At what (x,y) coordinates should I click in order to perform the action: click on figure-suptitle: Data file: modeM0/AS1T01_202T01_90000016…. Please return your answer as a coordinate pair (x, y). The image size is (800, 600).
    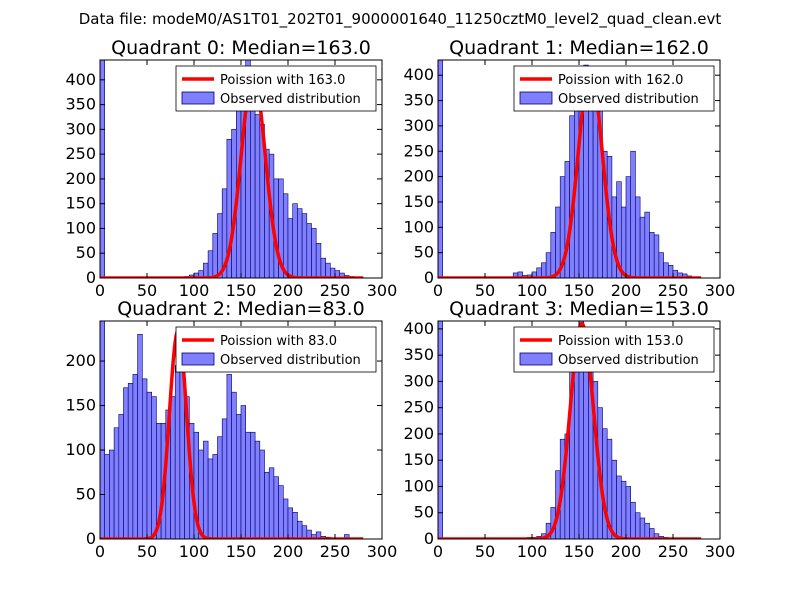
    Looking at the image, I should click on (400, 19).